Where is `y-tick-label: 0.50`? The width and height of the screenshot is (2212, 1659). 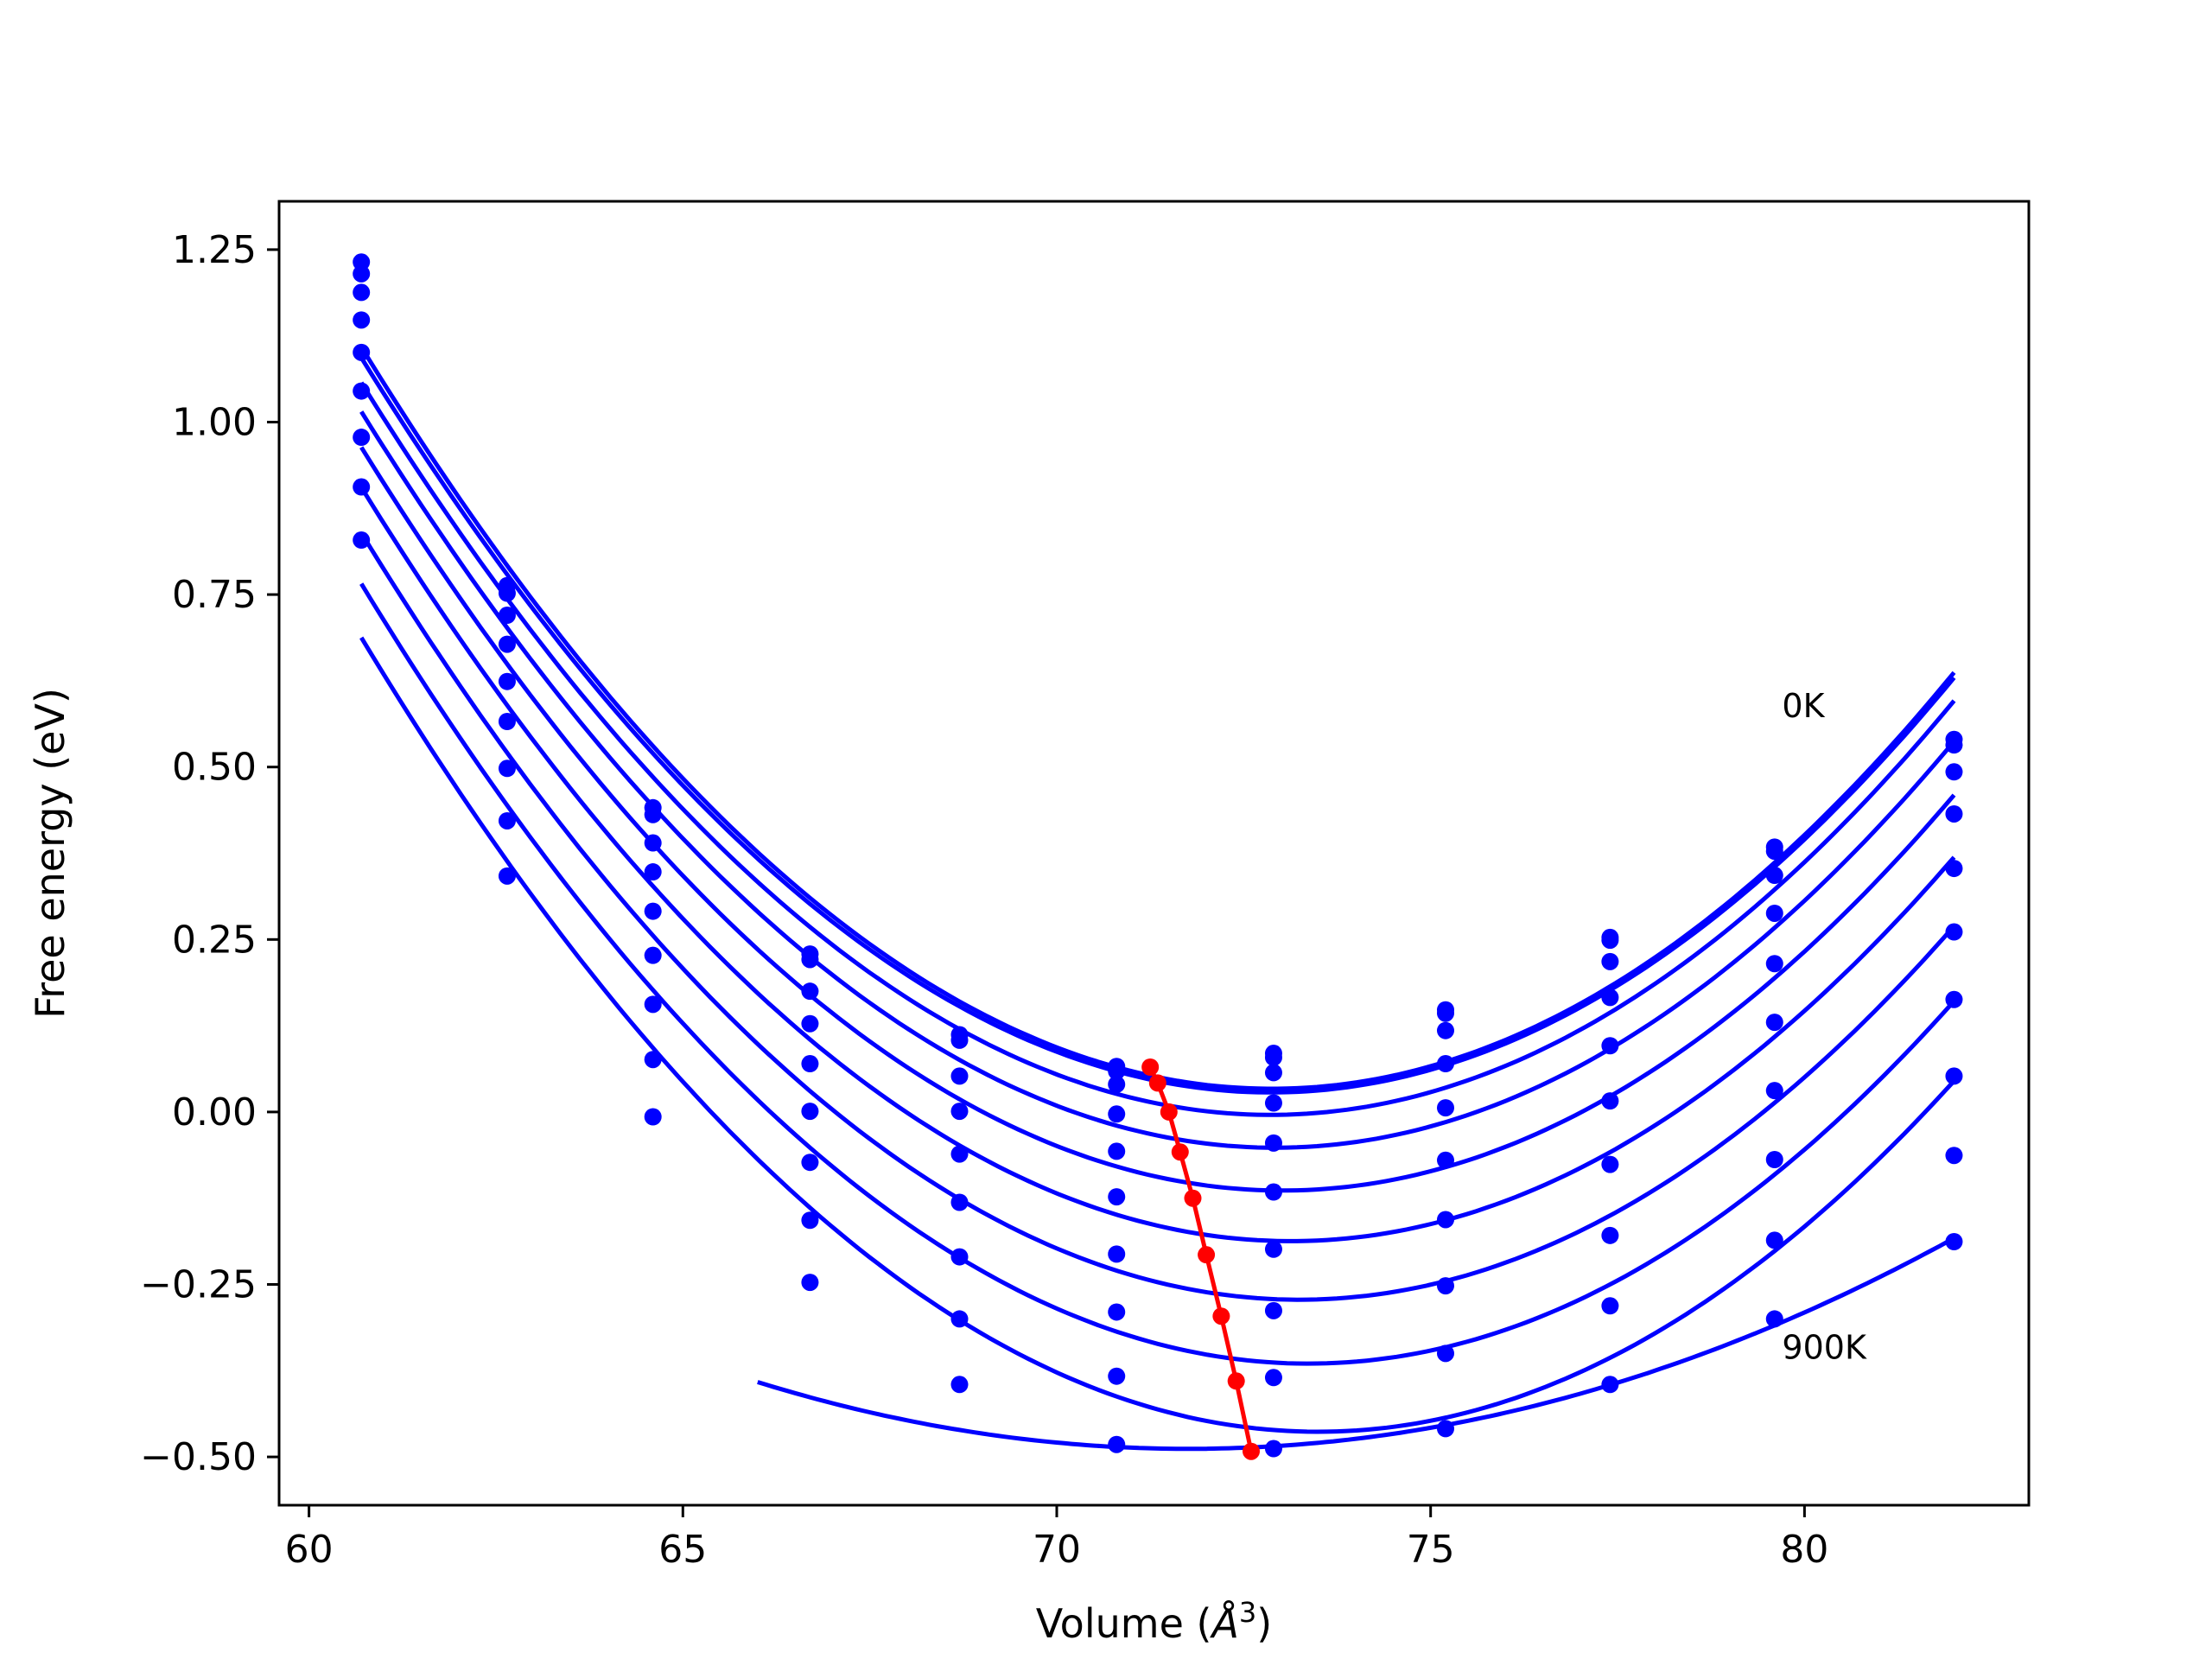 y-tick-label: 0.50 is located at coordinates (214, 768).